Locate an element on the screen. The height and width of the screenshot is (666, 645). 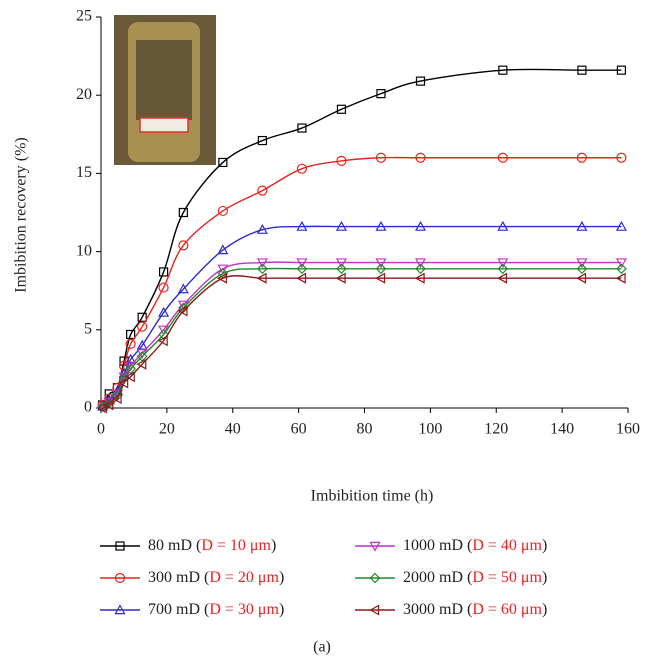
caption: (a) is located at coordinates (322, 647).